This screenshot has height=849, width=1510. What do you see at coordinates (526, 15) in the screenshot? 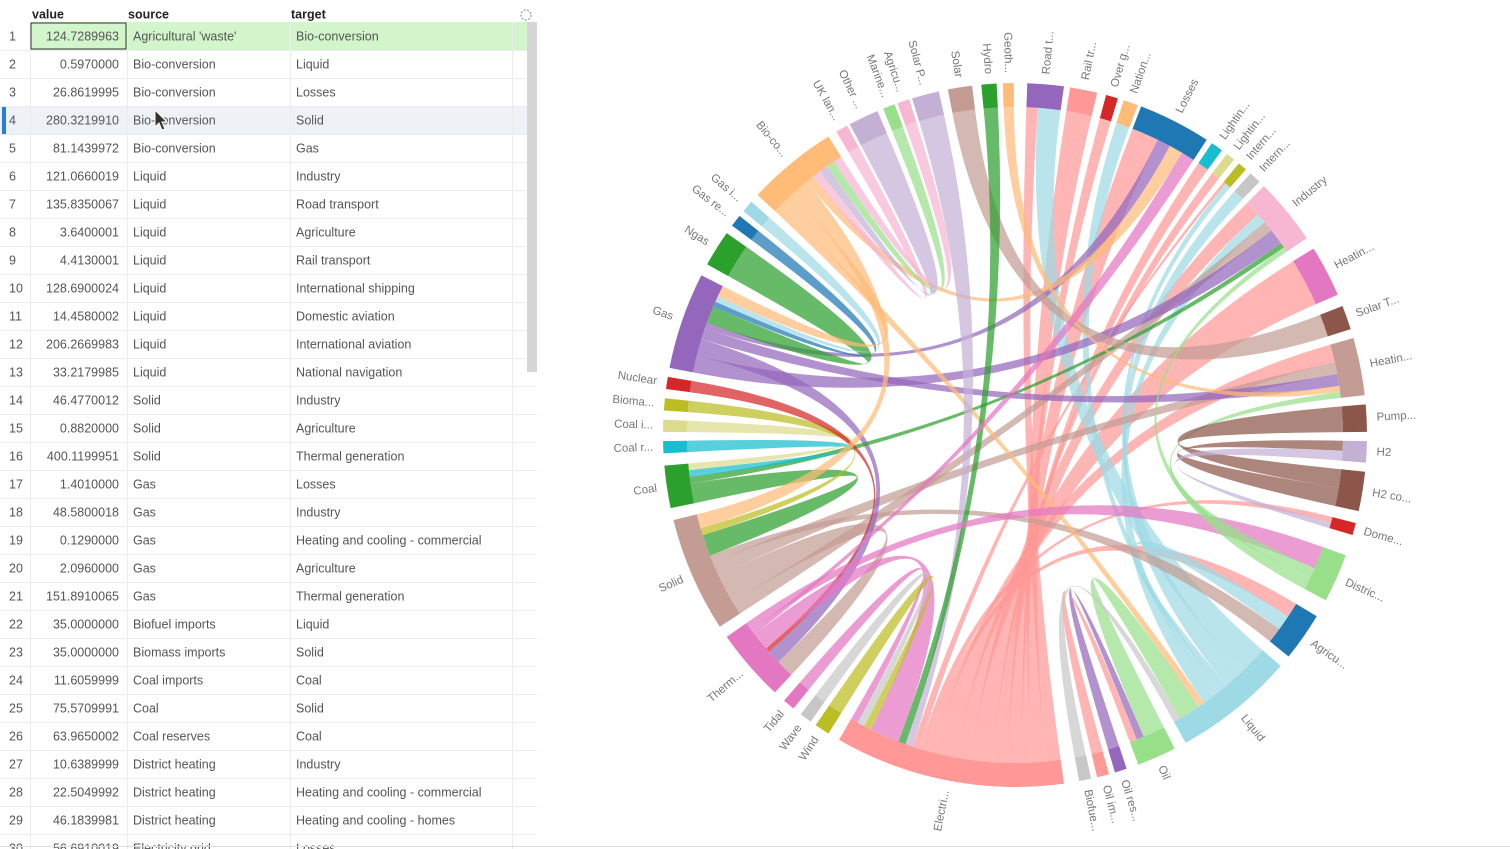
I see `settings-icon` at bounding box center [526, 15].